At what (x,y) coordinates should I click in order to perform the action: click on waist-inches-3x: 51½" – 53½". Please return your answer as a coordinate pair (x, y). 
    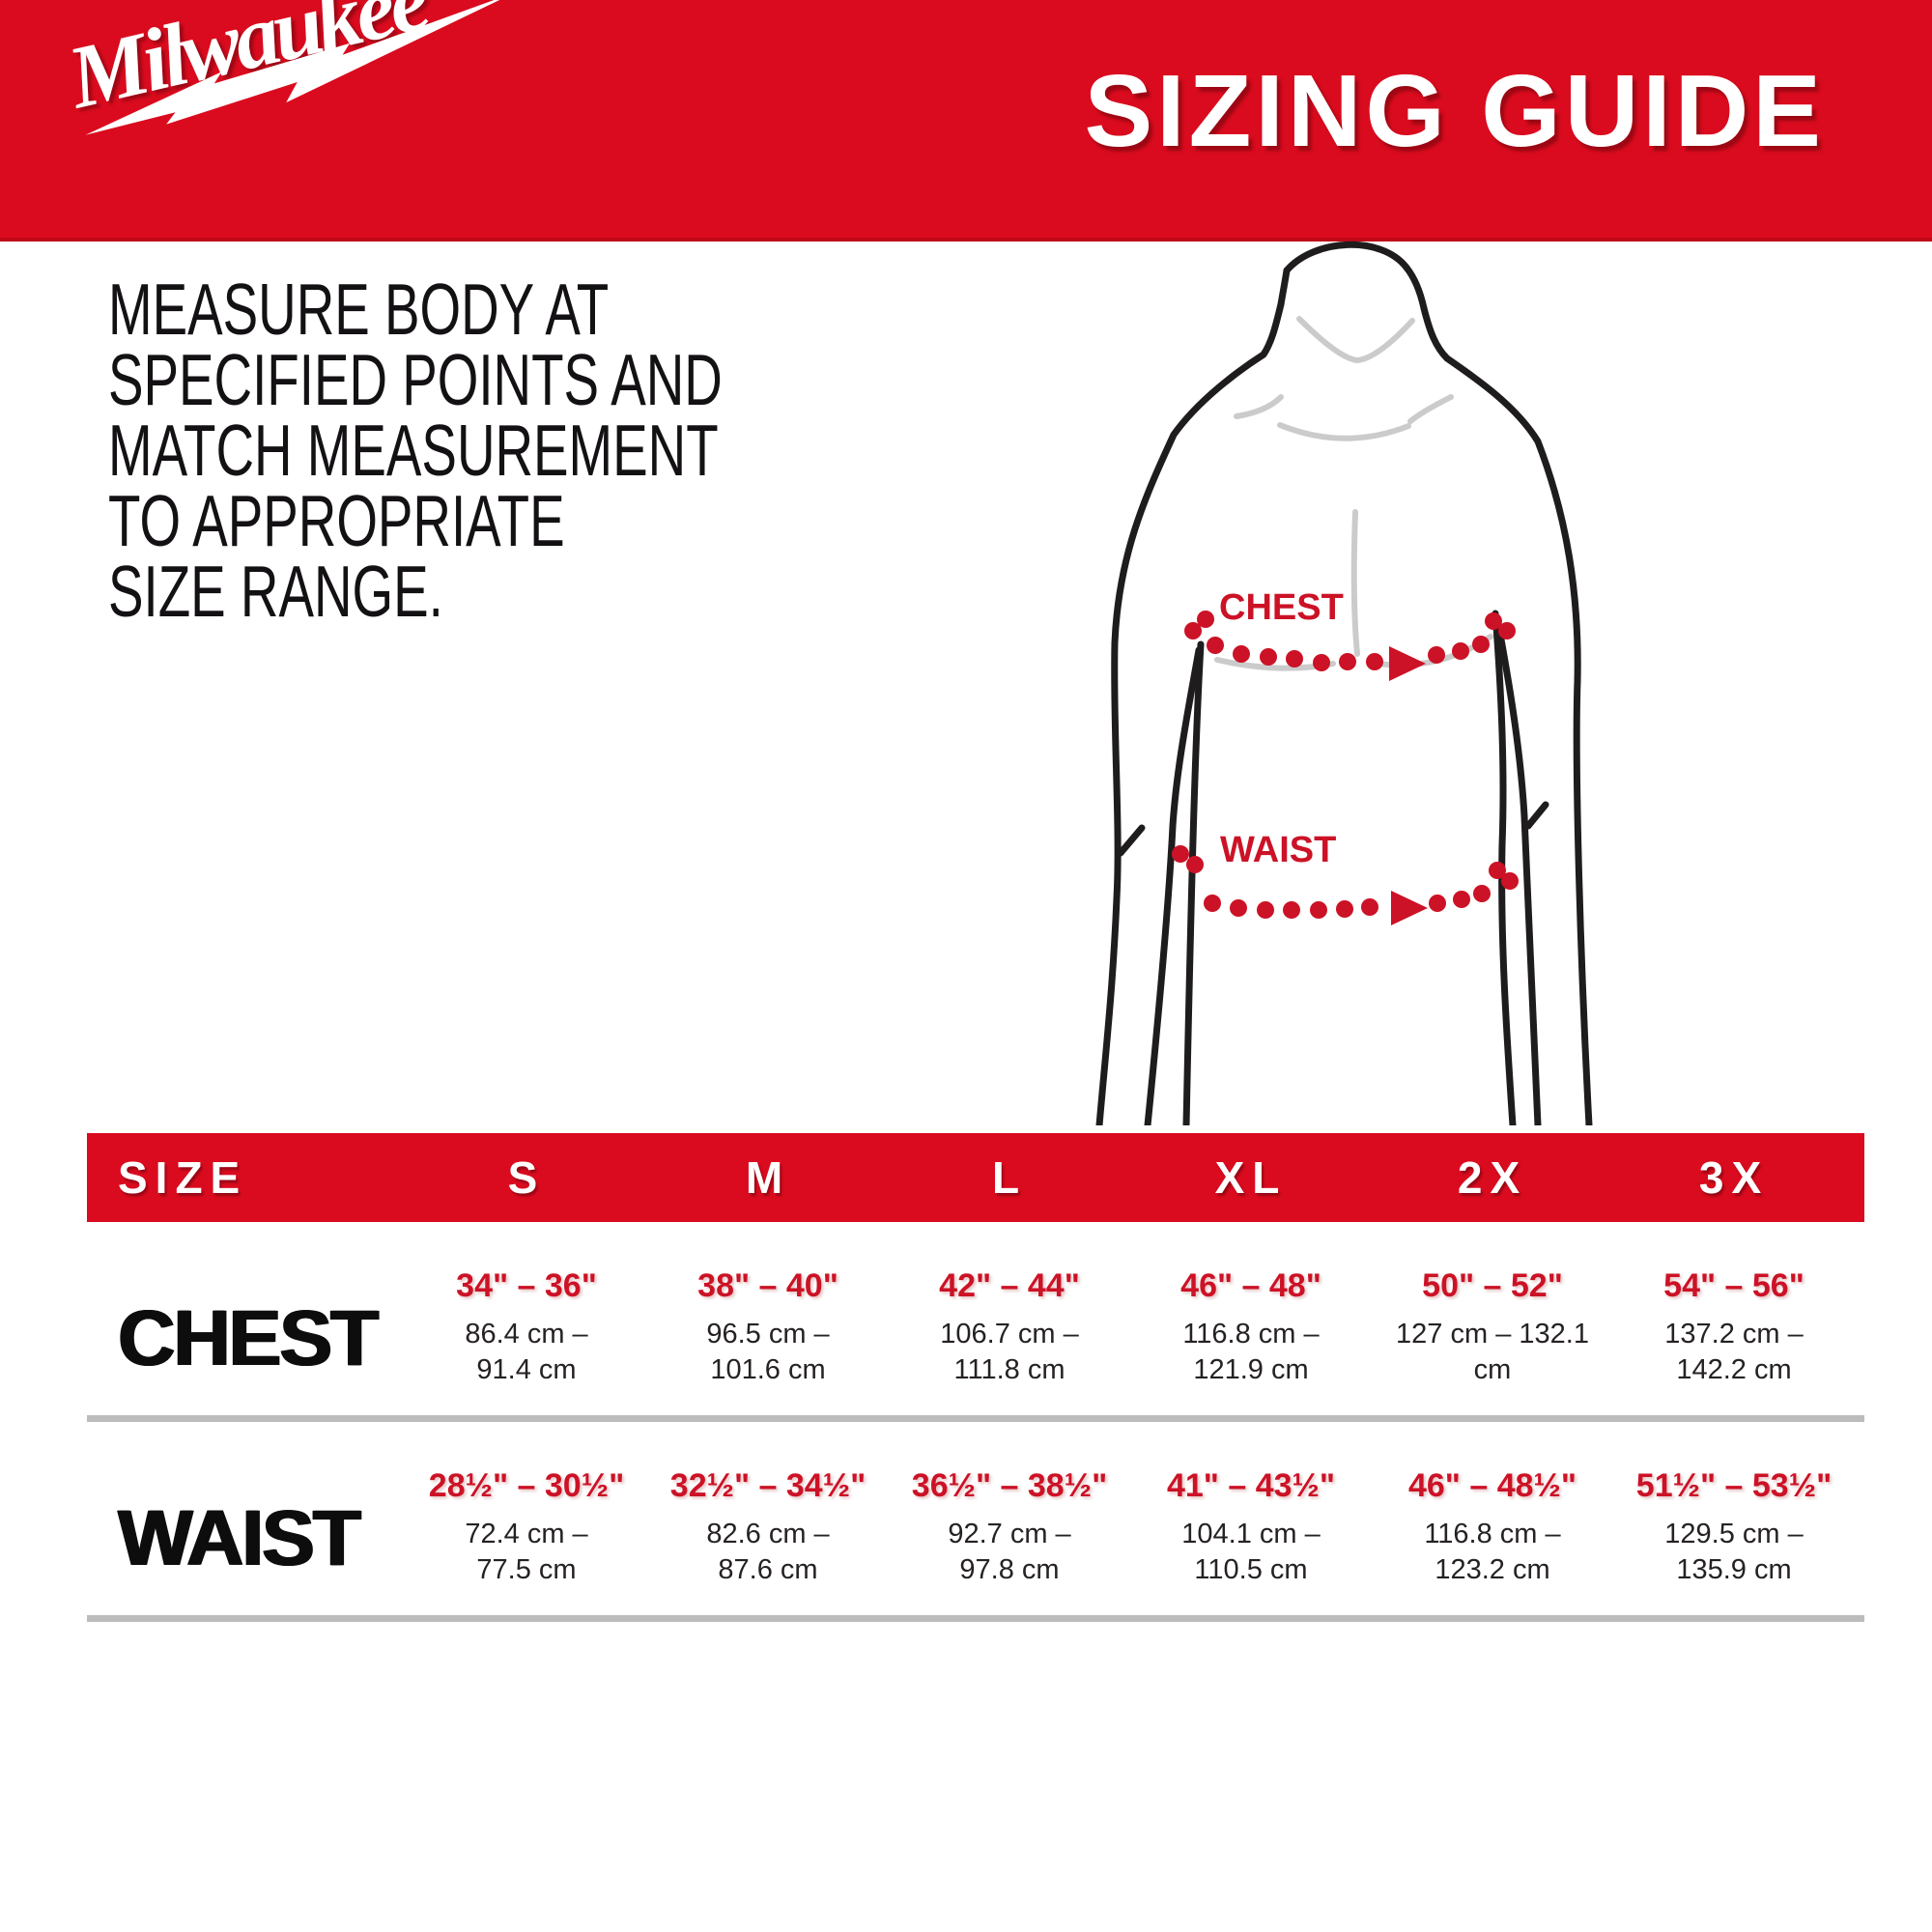
    Looking at the image, I should click on (1734, 1485).